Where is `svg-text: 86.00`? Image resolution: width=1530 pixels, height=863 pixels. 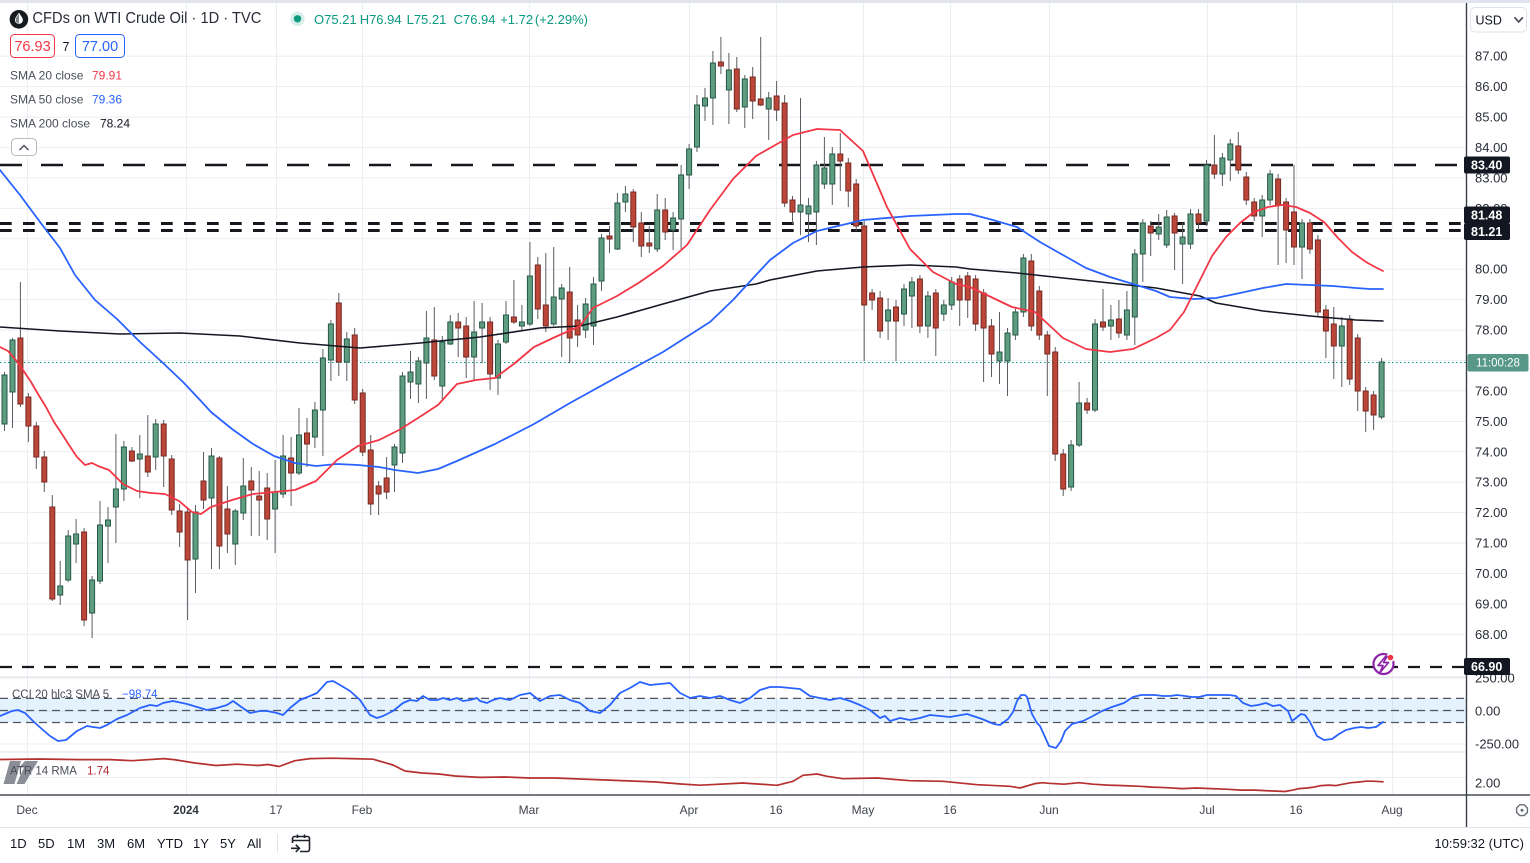 svg-text: 86.00 is located at coordinates (1491, 86).